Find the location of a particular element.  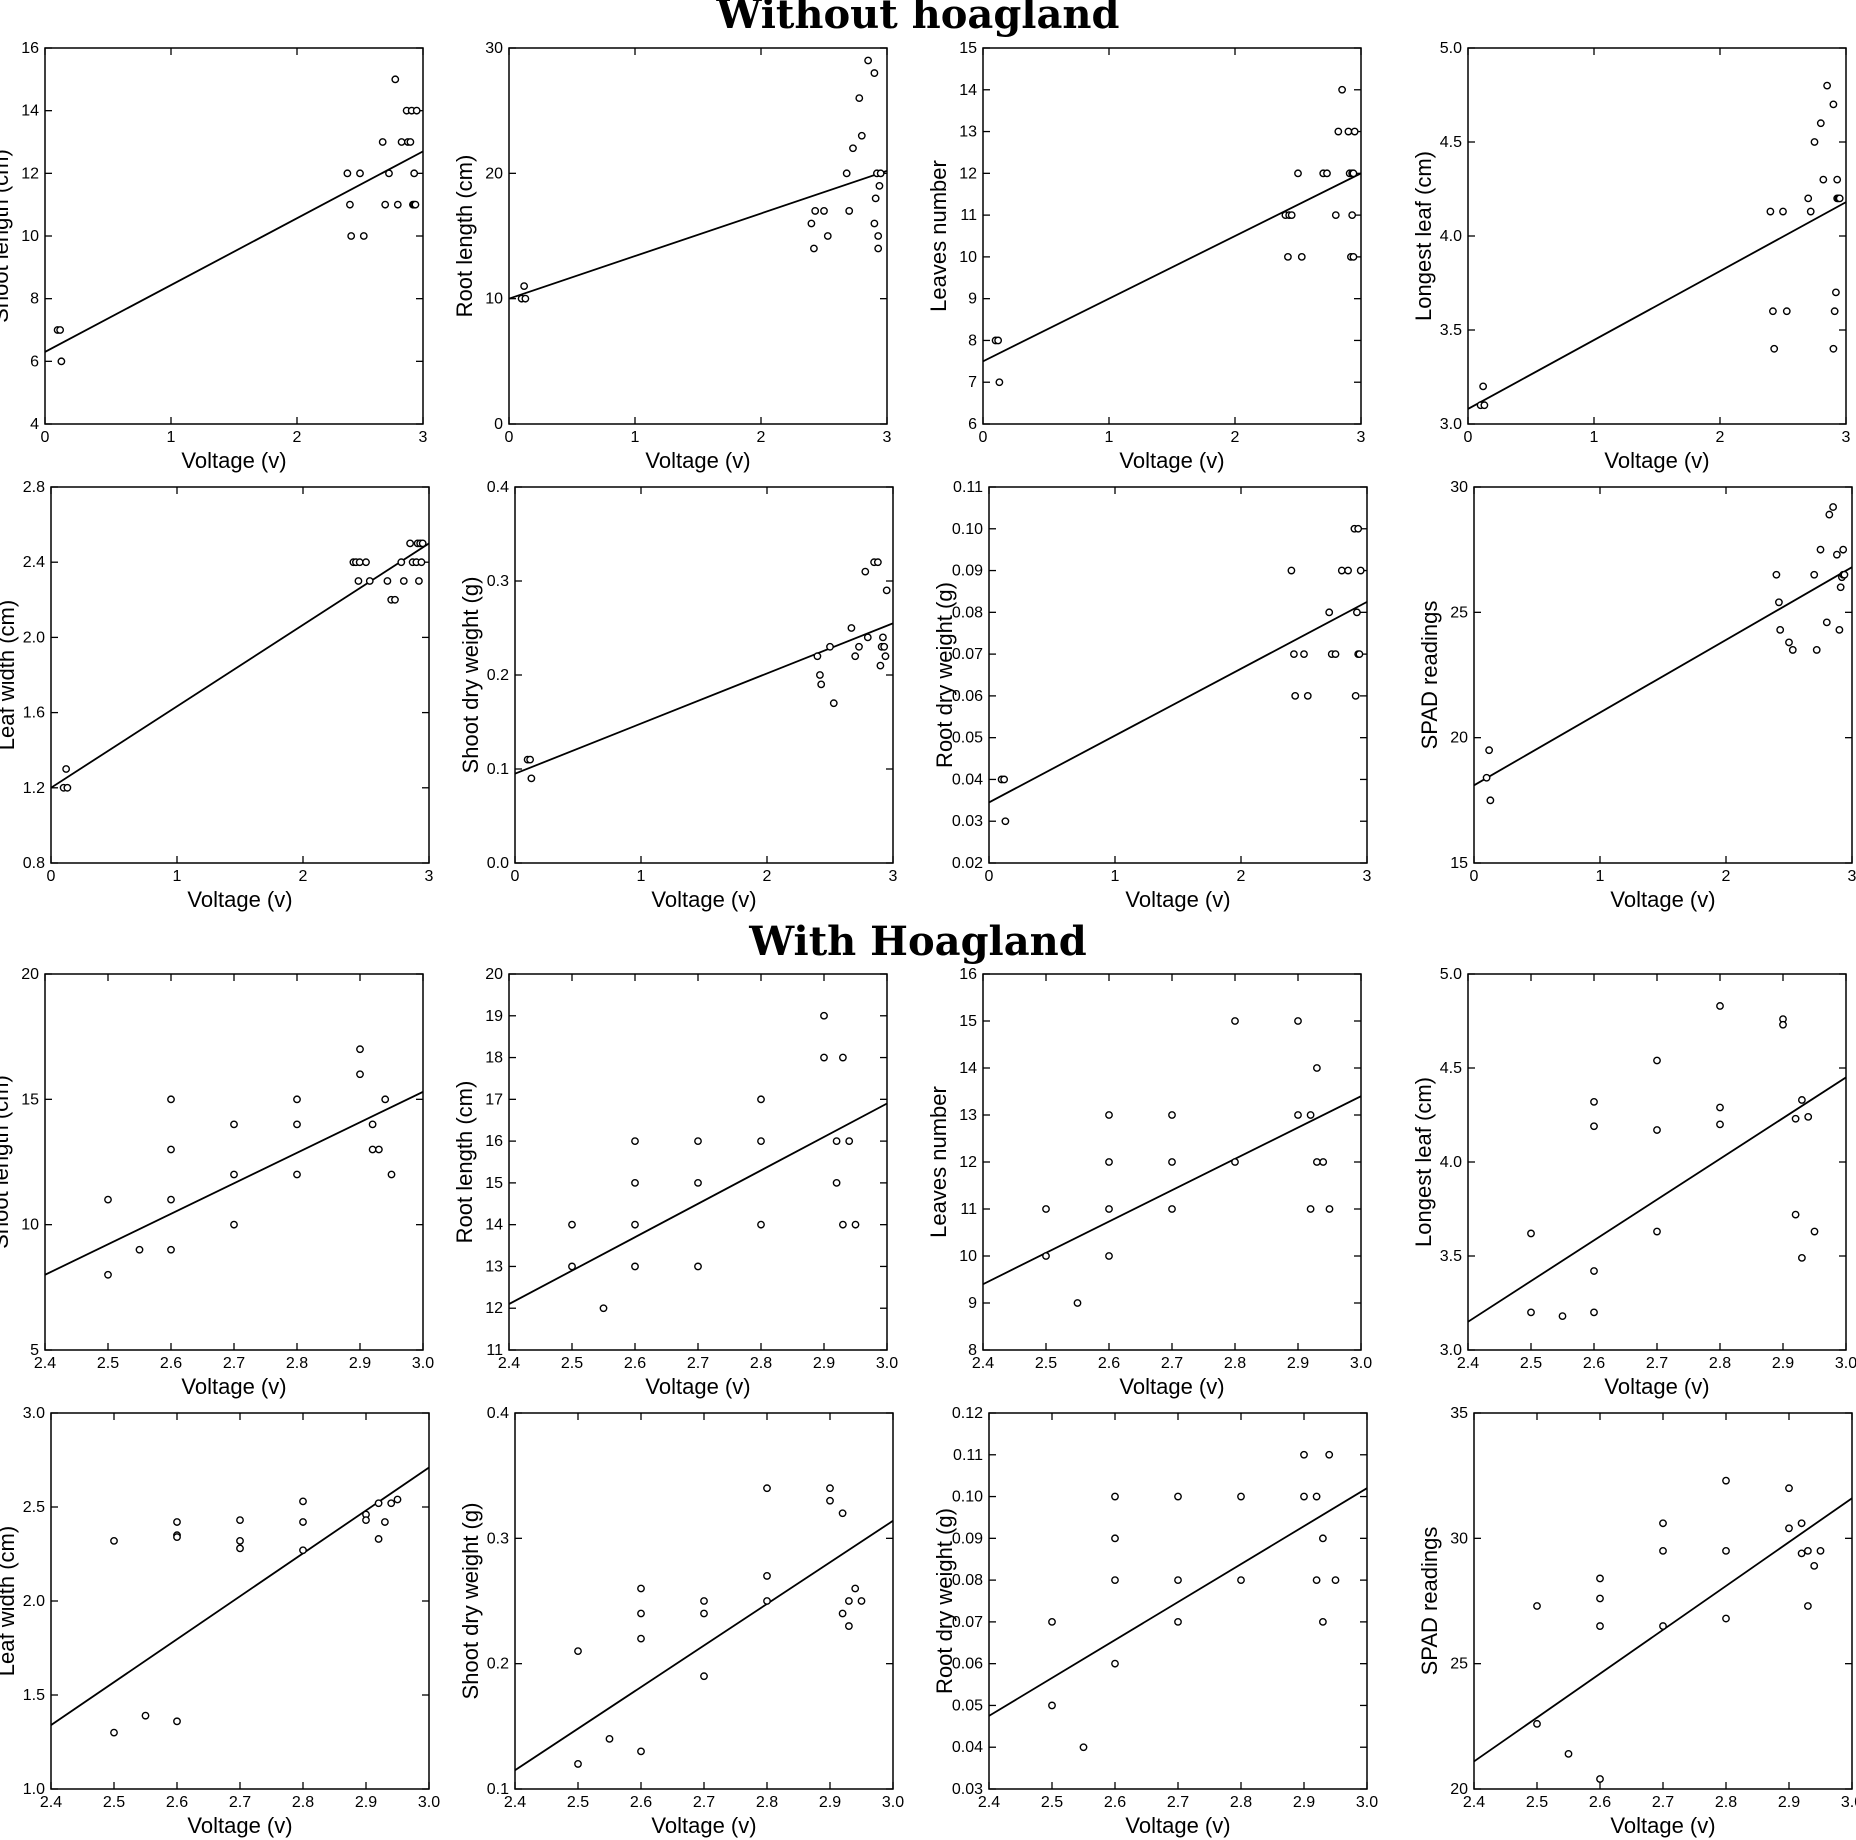

y-tick-label: 4.5 is located at coordinates (1451, 1068).